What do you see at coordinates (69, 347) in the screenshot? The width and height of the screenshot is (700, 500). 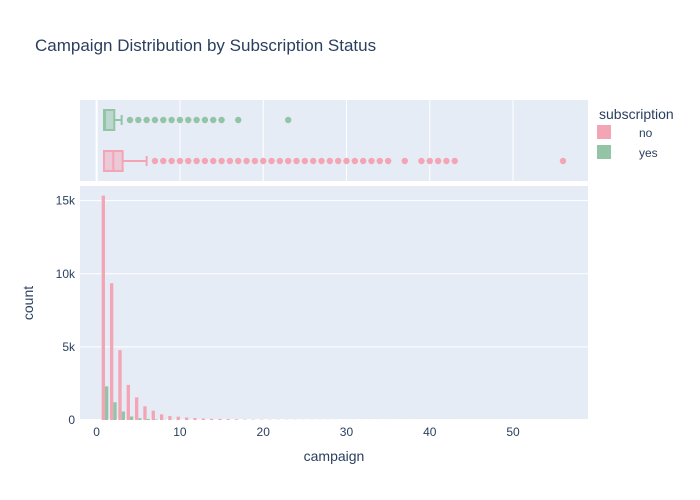 I see `y-tick-label: 5k` at bounding box center [69, 347].